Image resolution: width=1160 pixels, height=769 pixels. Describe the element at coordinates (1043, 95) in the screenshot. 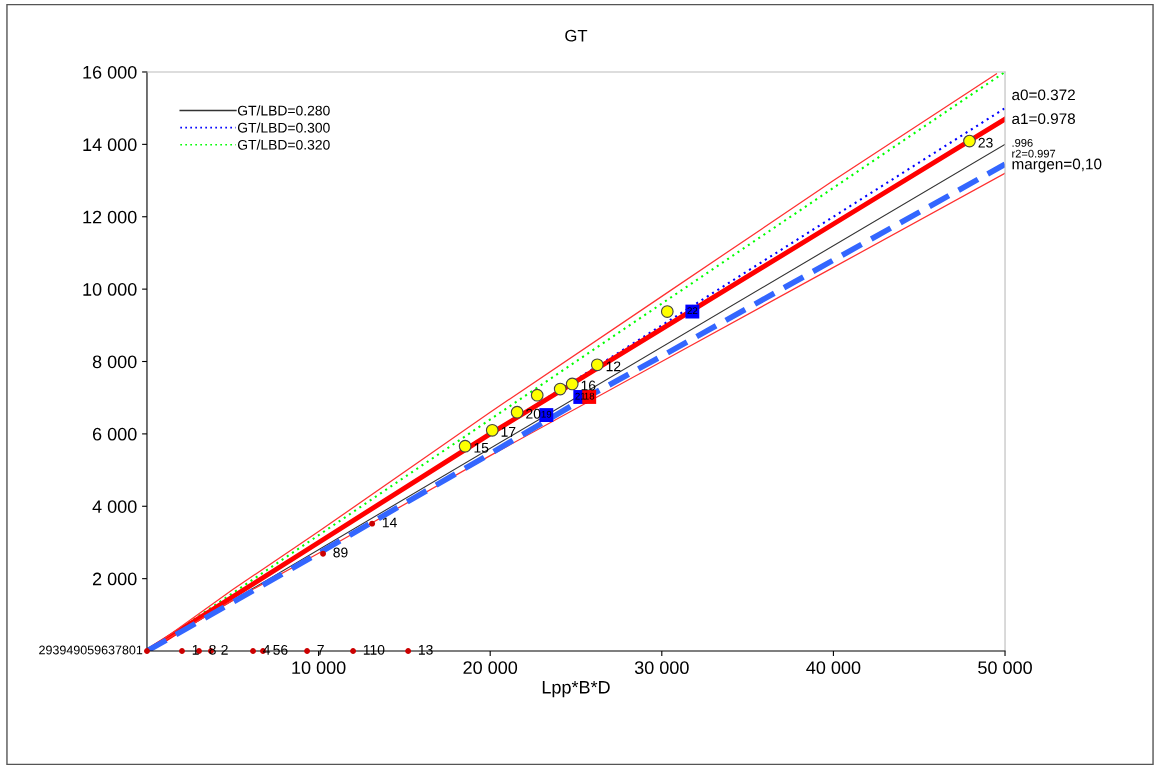

I see `text: a0=0.372` at that location.